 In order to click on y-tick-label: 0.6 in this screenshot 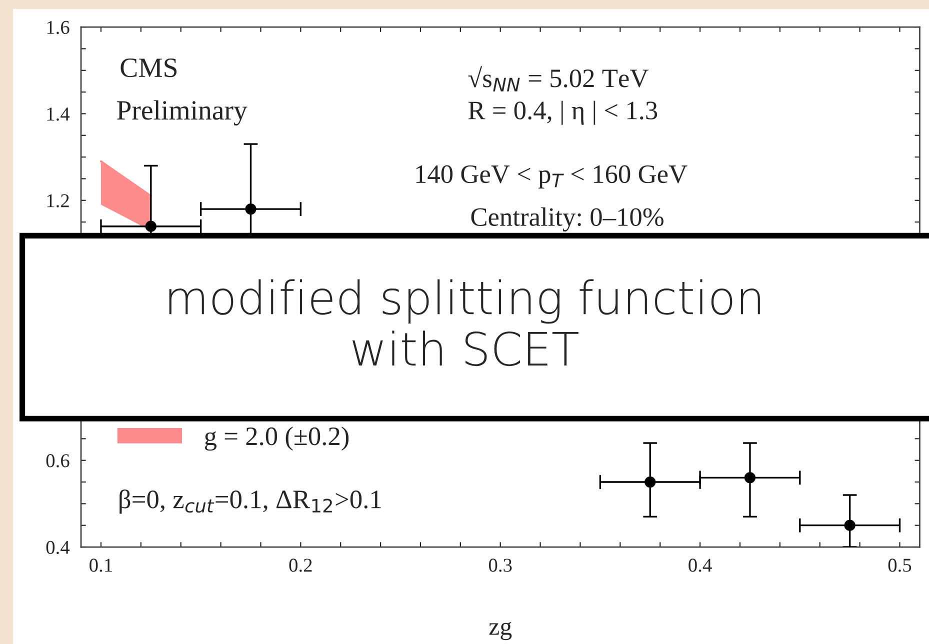, I will do `click(58, 461)`.